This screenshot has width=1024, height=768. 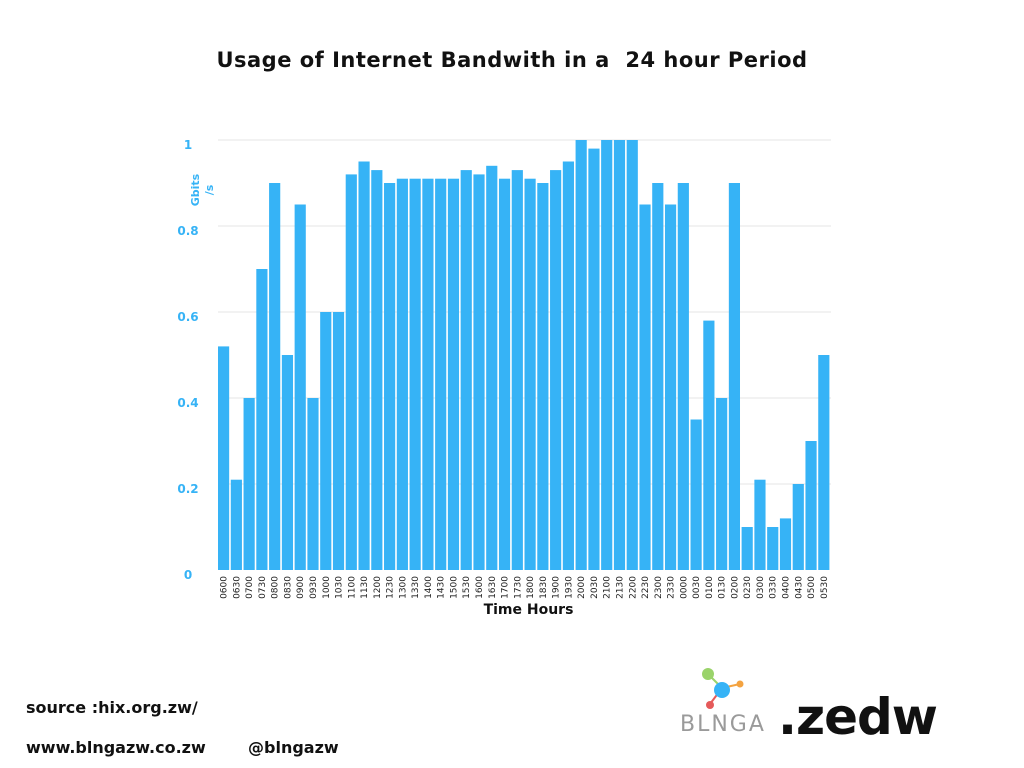 I want to click on x-tick-label: 0700, so click(x=250, y=587).